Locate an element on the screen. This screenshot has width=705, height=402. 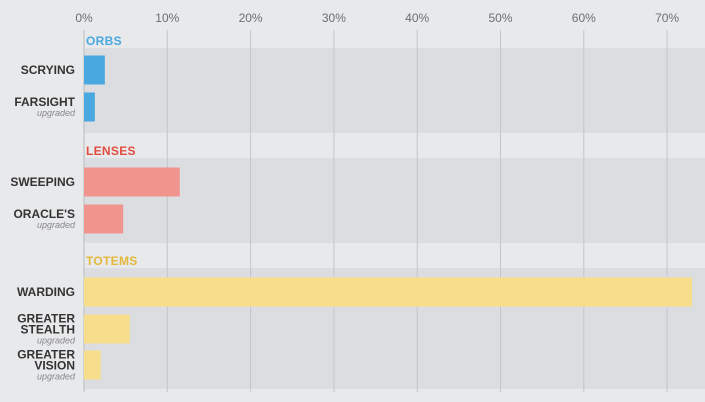
x-tick-label: 50% is located at coordinates (500, 18).